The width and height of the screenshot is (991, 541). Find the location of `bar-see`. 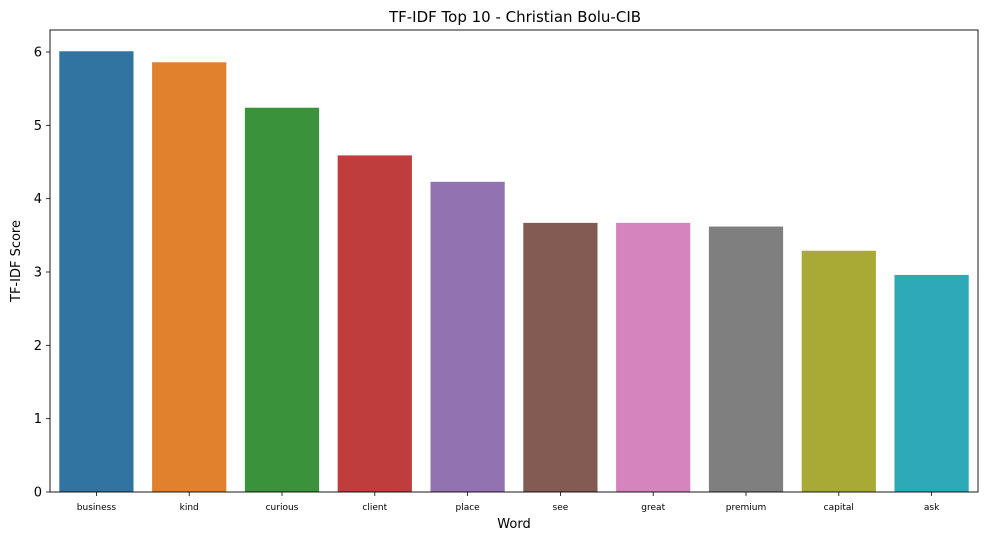

bar-see is located at coordinates (560, 357).